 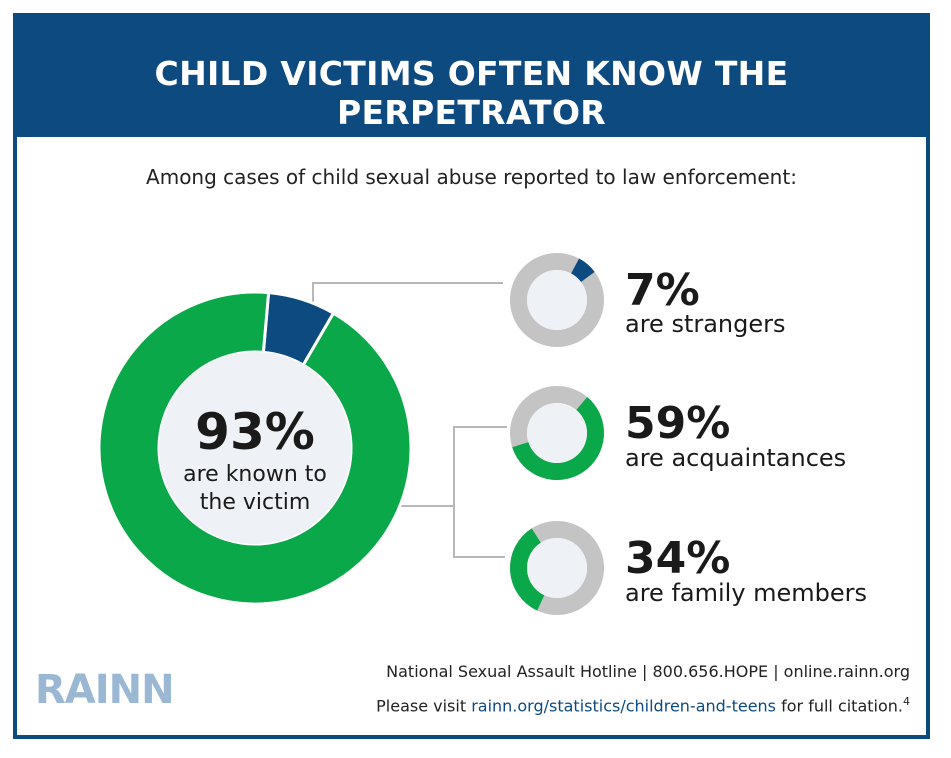 What do you see at coordinates (255, 474) in the screenshot?
I see `main-caption-line1: are known to` at bounding box center [255, 474].